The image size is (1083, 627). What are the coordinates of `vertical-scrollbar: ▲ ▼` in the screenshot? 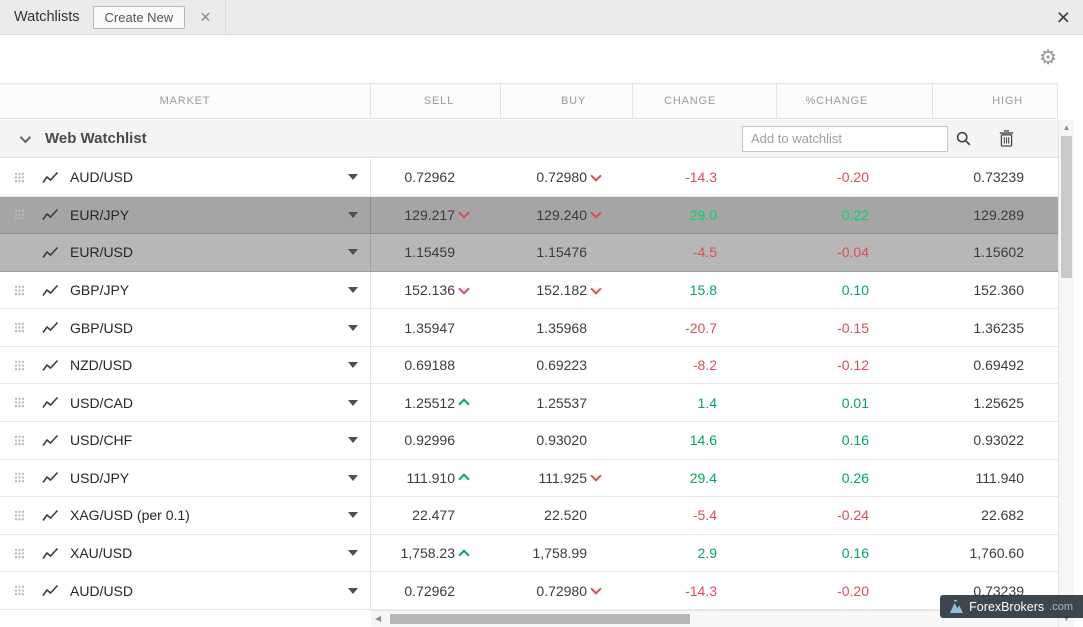 It's located at (1066, 373).